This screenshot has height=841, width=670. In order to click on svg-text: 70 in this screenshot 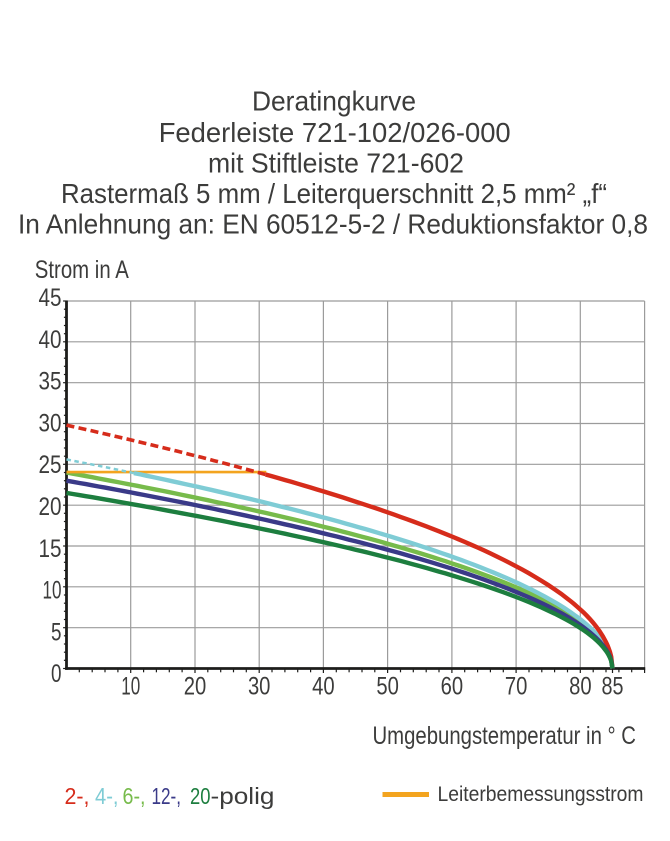, I will do `click(516, 687)`.